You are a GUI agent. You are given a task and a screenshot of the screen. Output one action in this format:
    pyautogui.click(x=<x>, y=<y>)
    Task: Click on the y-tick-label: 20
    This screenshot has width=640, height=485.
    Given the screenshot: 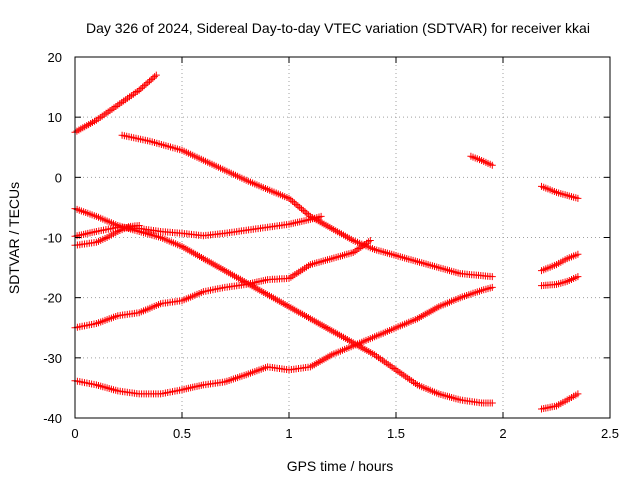 What is the action you would take?
    pyautogui.click(x=55, y=57)
    